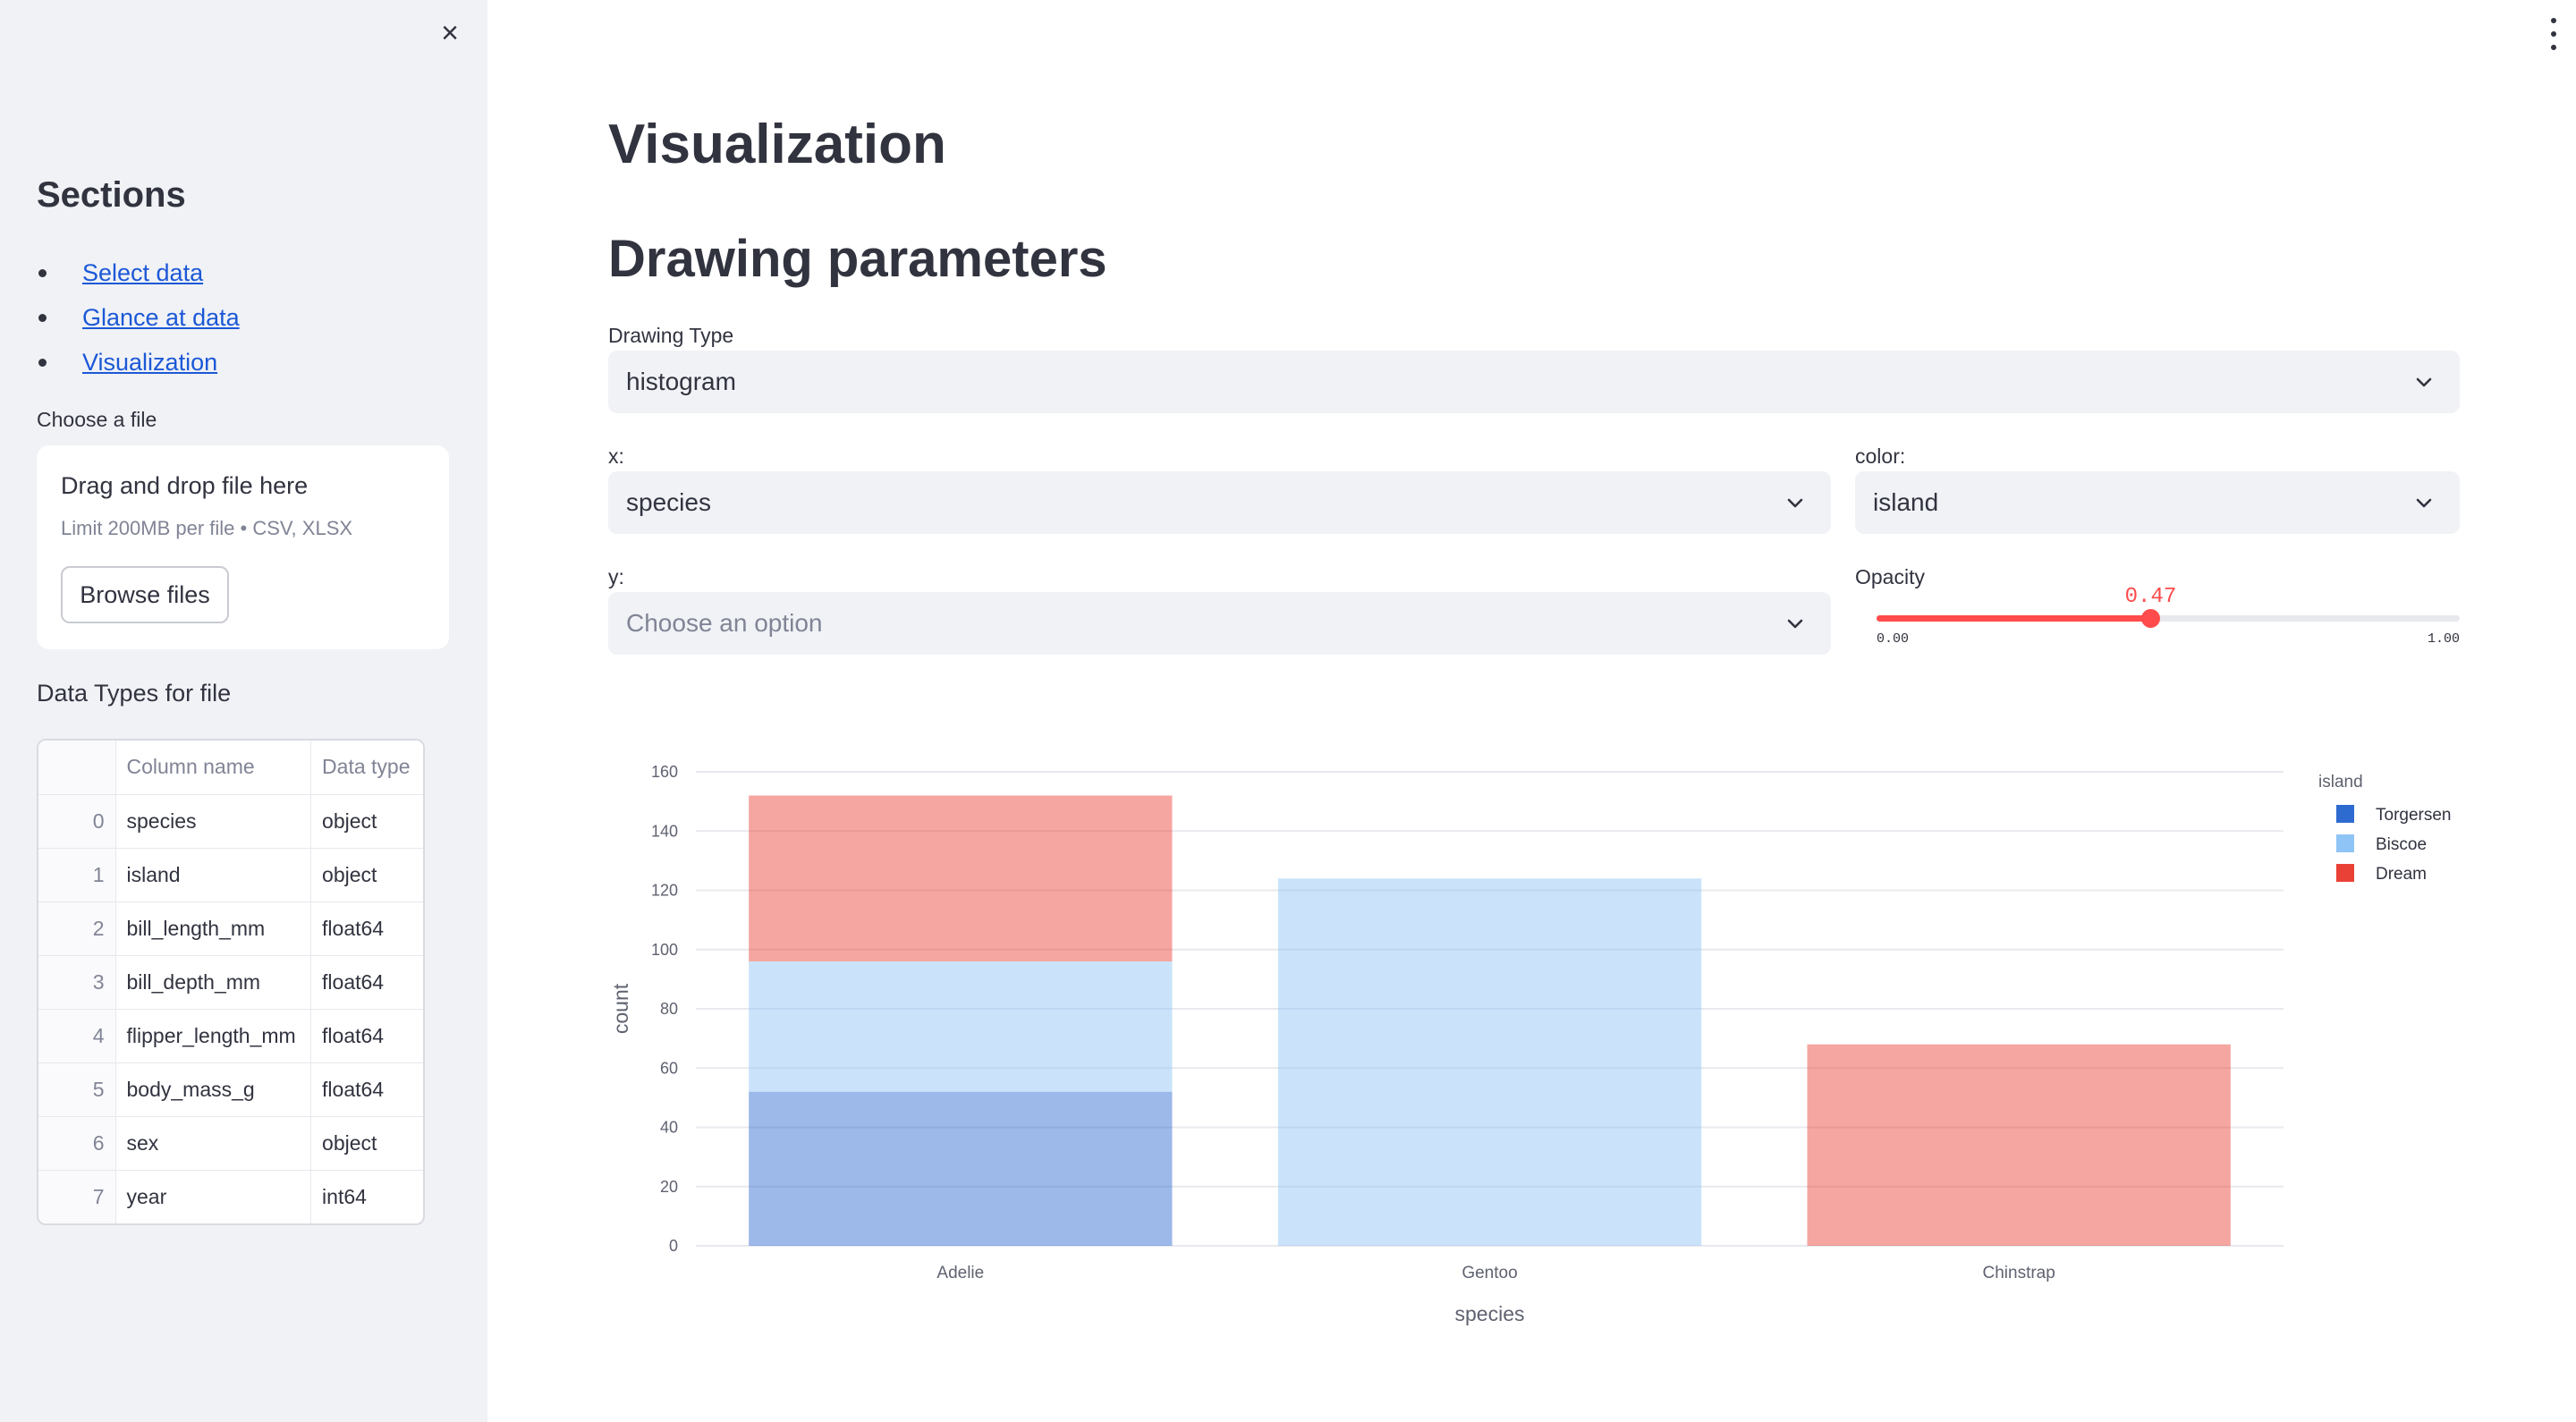  I want to click on section-title: Drawing parameters, so click(857, 259).